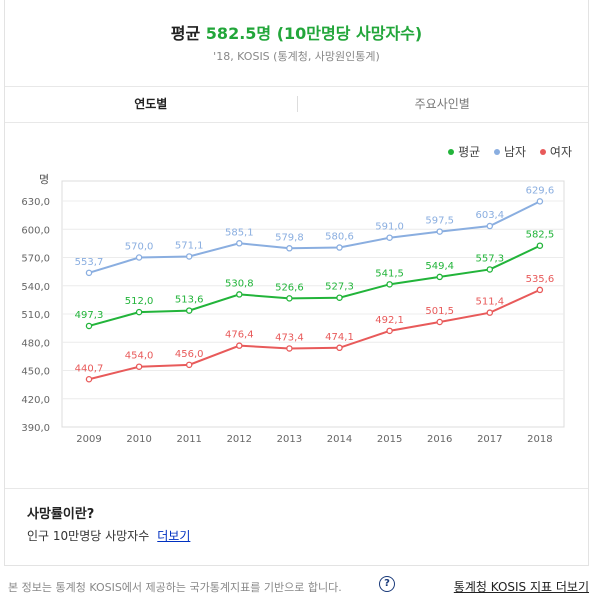 This screenshot has width=595, height=598. I want to click on data-label: 629,6, so click(540, 190).